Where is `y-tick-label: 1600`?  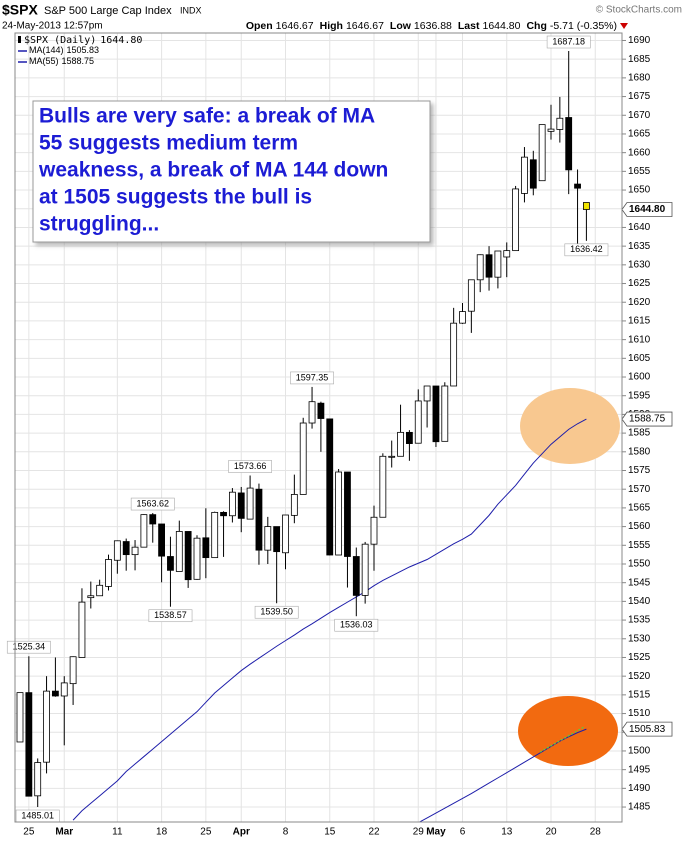
y-tick-label: 1600 is located at coordinates (639, 377).